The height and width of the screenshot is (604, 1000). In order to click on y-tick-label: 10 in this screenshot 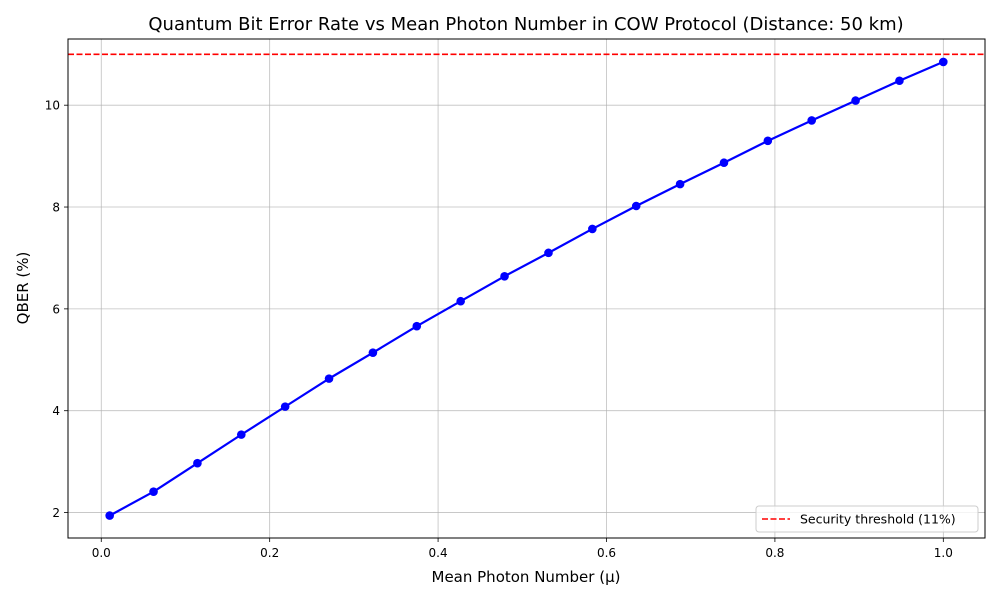, I will do `click(52, 106)`.